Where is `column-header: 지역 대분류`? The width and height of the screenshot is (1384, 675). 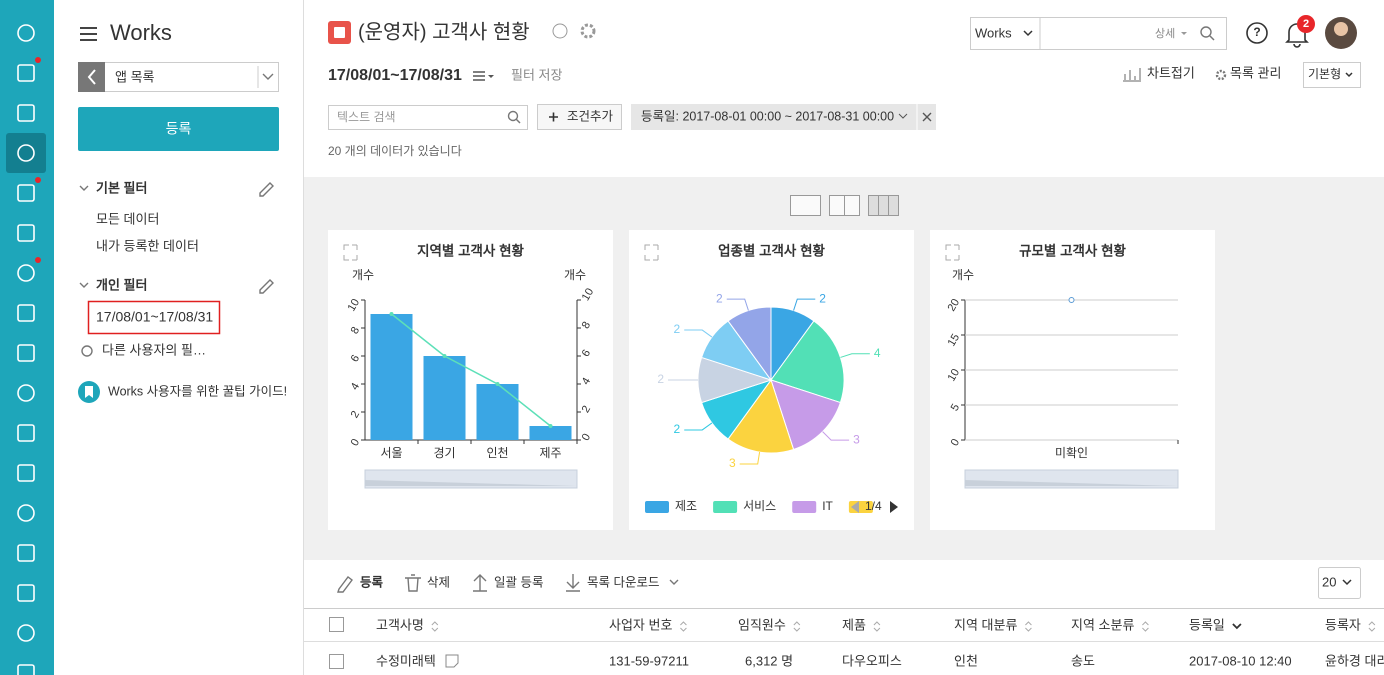
column-header: 지역 대분류 is located at coordinates (985, 624).